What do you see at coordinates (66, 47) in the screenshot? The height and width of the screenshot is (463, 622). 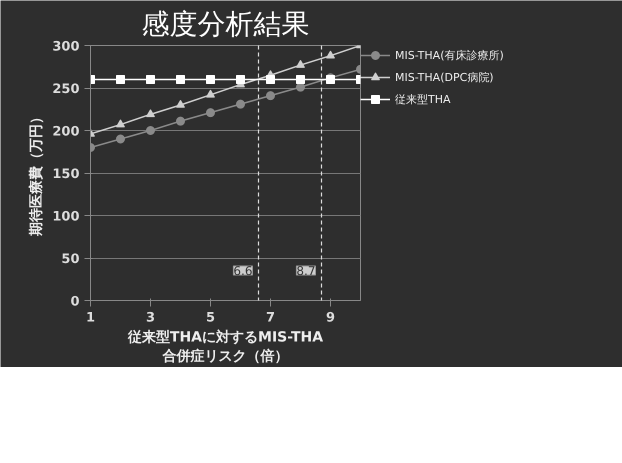 I see `y-tick-label: 300` at bounding box center [66, 47].